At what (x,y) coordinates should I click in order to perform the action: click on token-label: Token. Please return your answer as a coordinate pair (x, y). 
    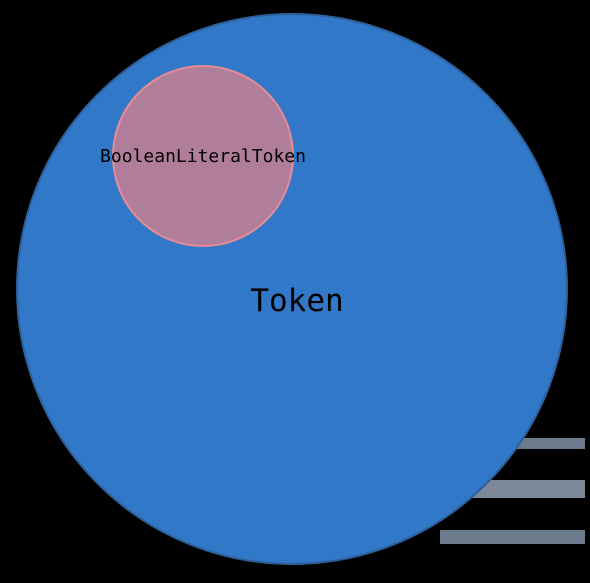
    Looking at the image, I should click on (296, 301).